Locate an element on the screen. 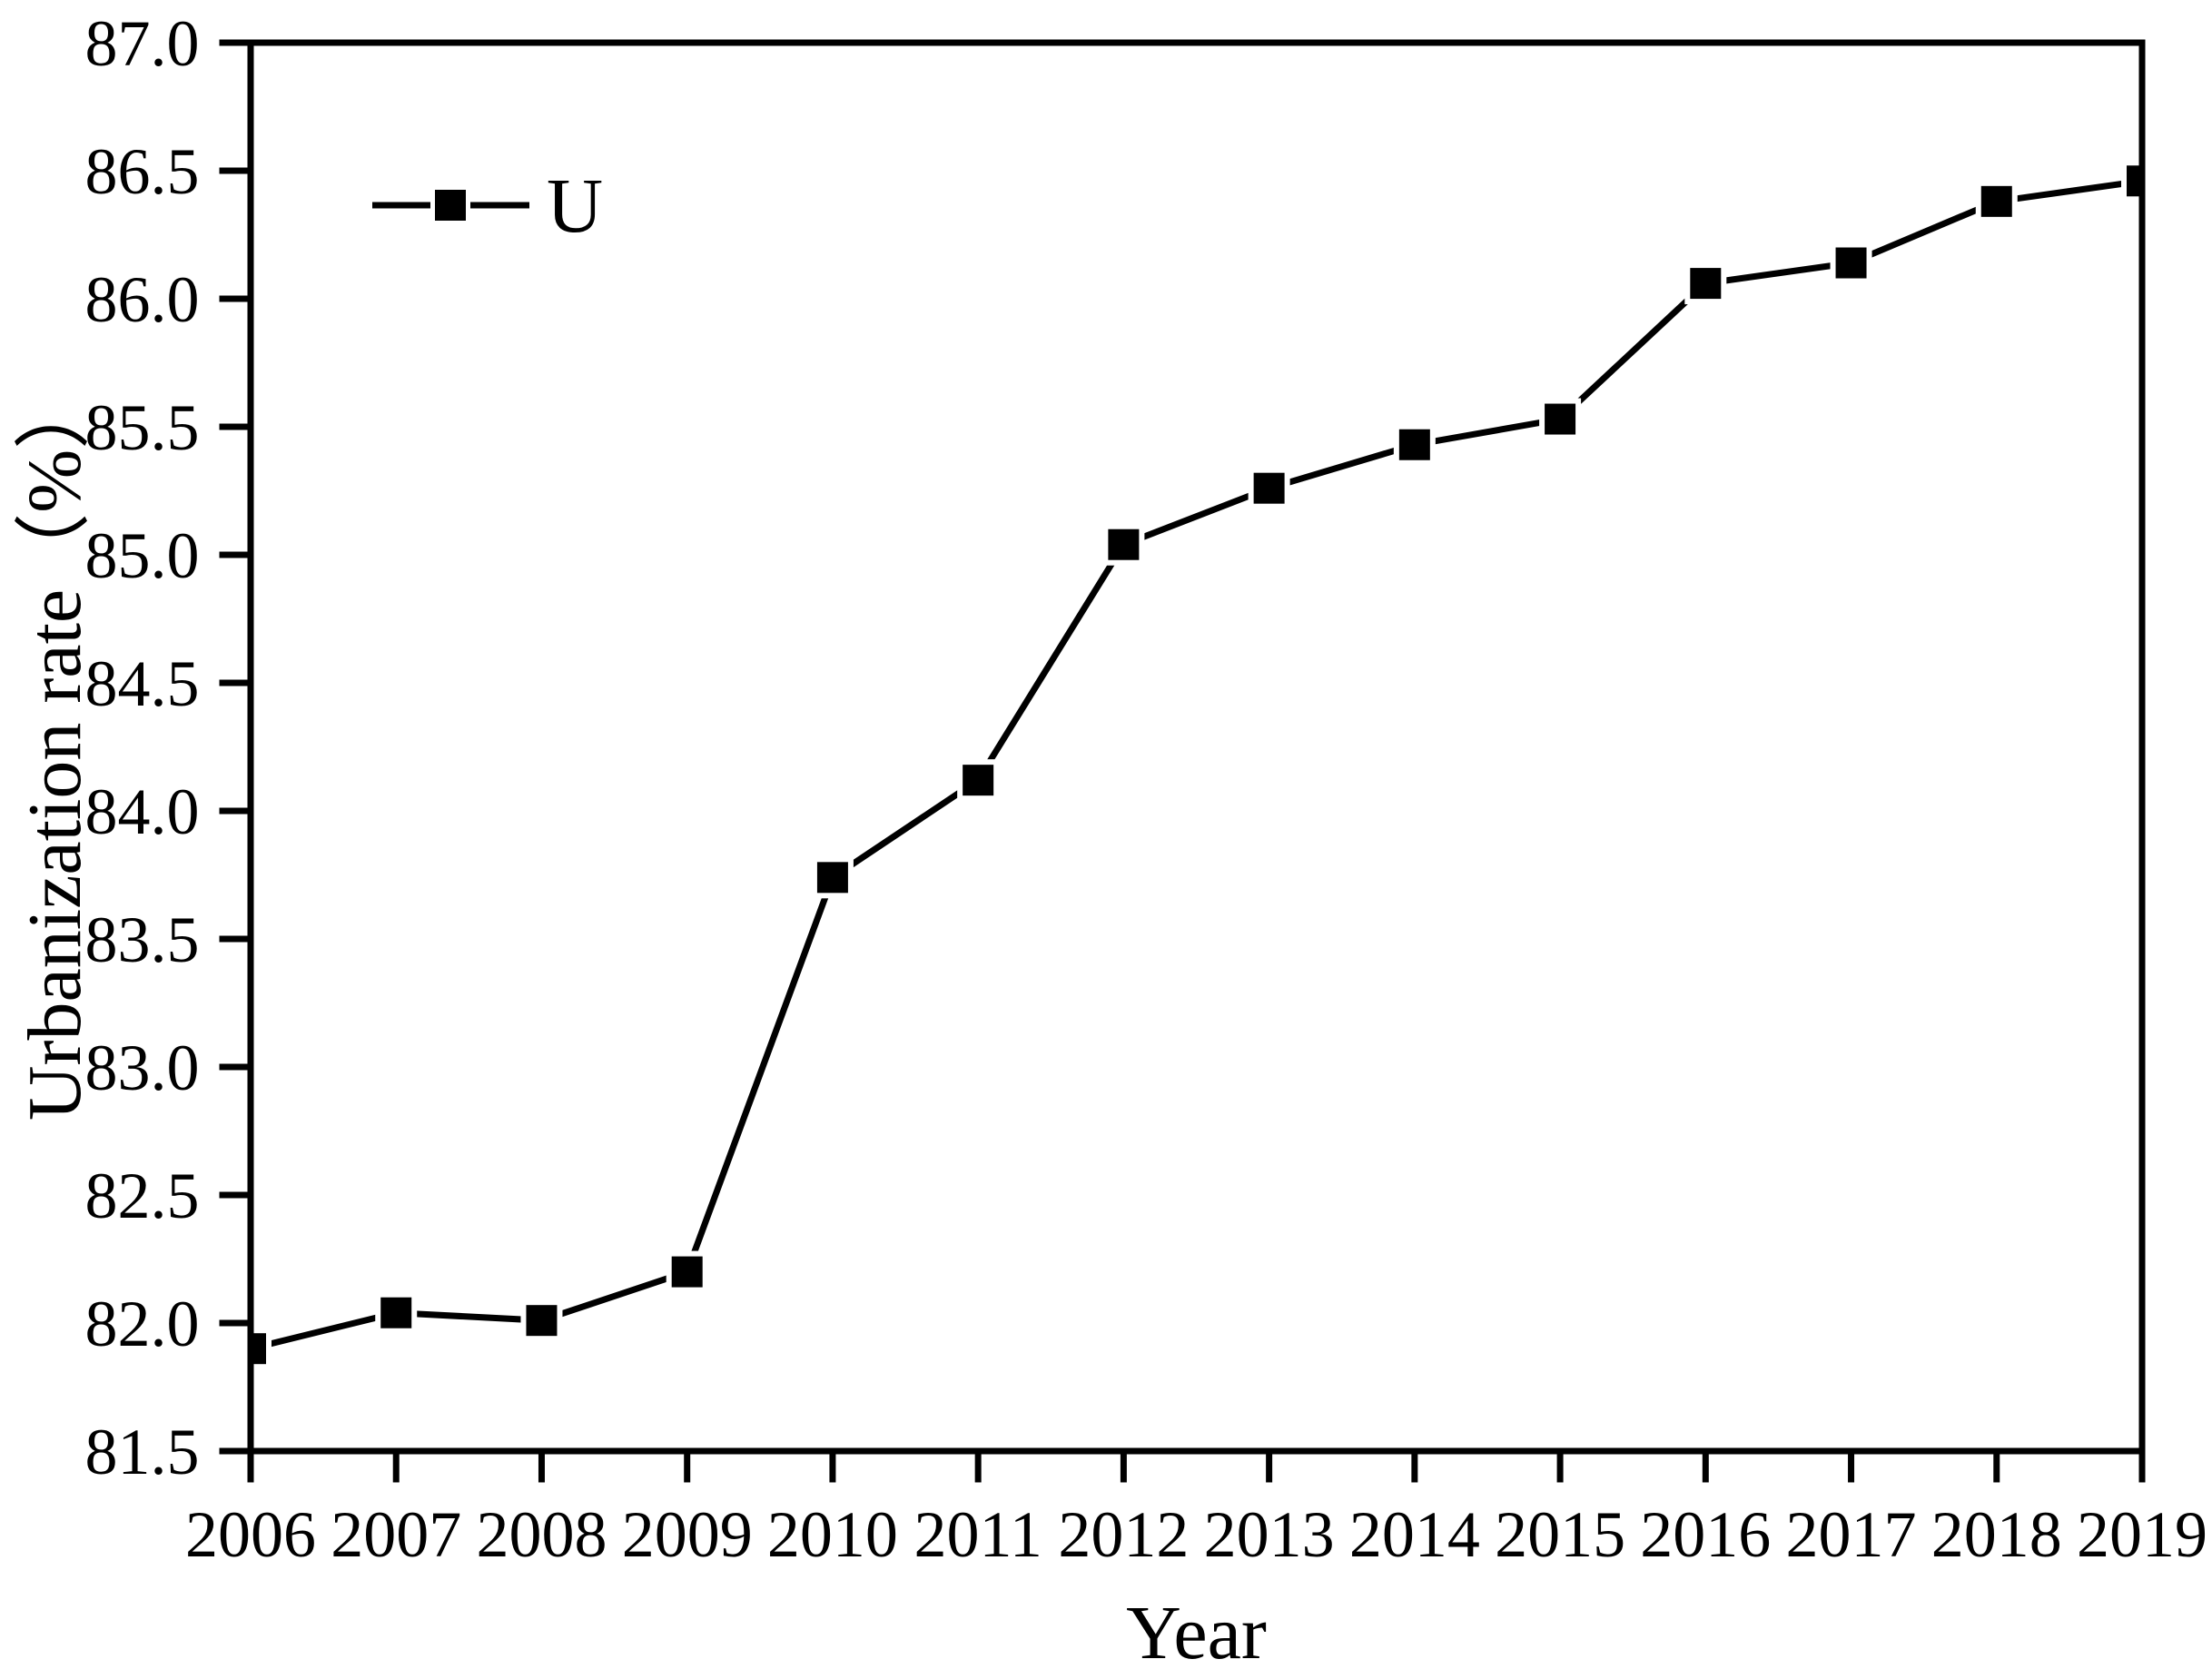 The width and height of the screenshot is (2212, 1679). x-tick-label: 2018 is located at coordinates (1997, 1534).